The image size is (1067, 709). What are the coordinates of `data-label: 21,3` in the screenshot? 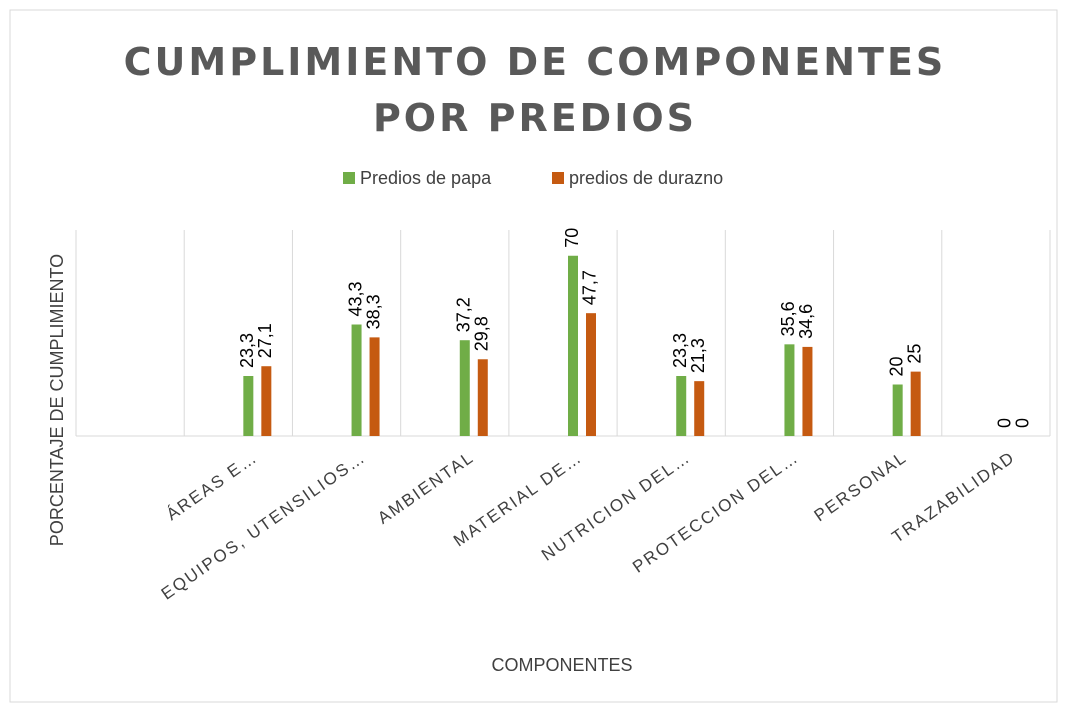 It's located at (698, 355).